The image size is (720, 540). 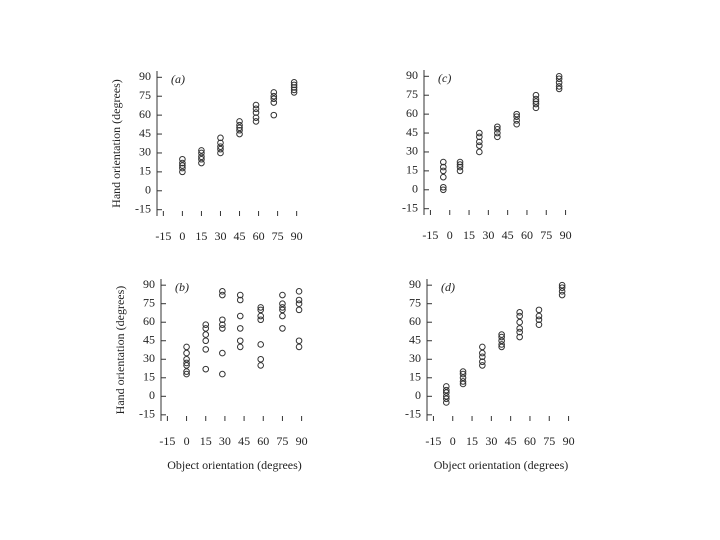 I want to click on y-tick-label: 45, so click(x=145, y=133).